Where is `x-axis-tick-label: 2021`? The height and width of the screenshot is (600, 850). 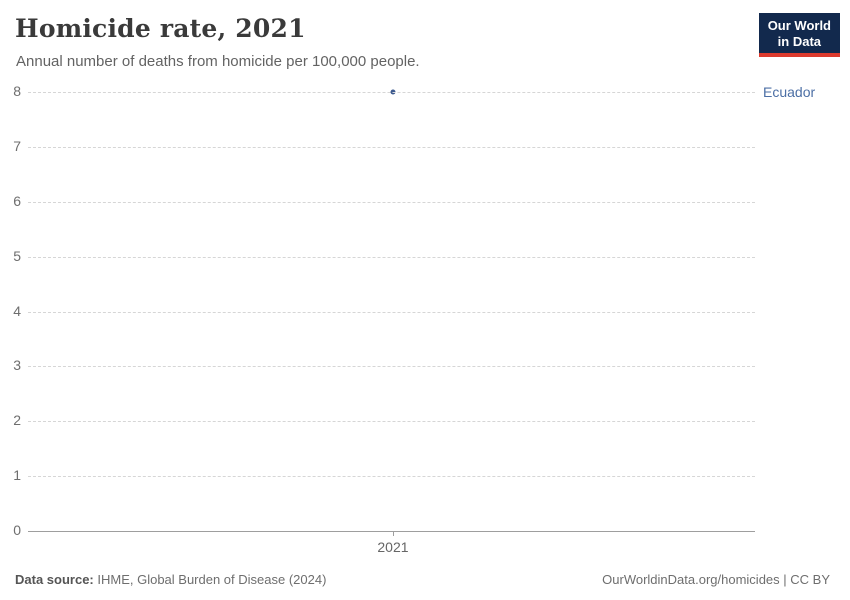
x-axis-tick-label: 2021 is located at coordinates (393, 547).